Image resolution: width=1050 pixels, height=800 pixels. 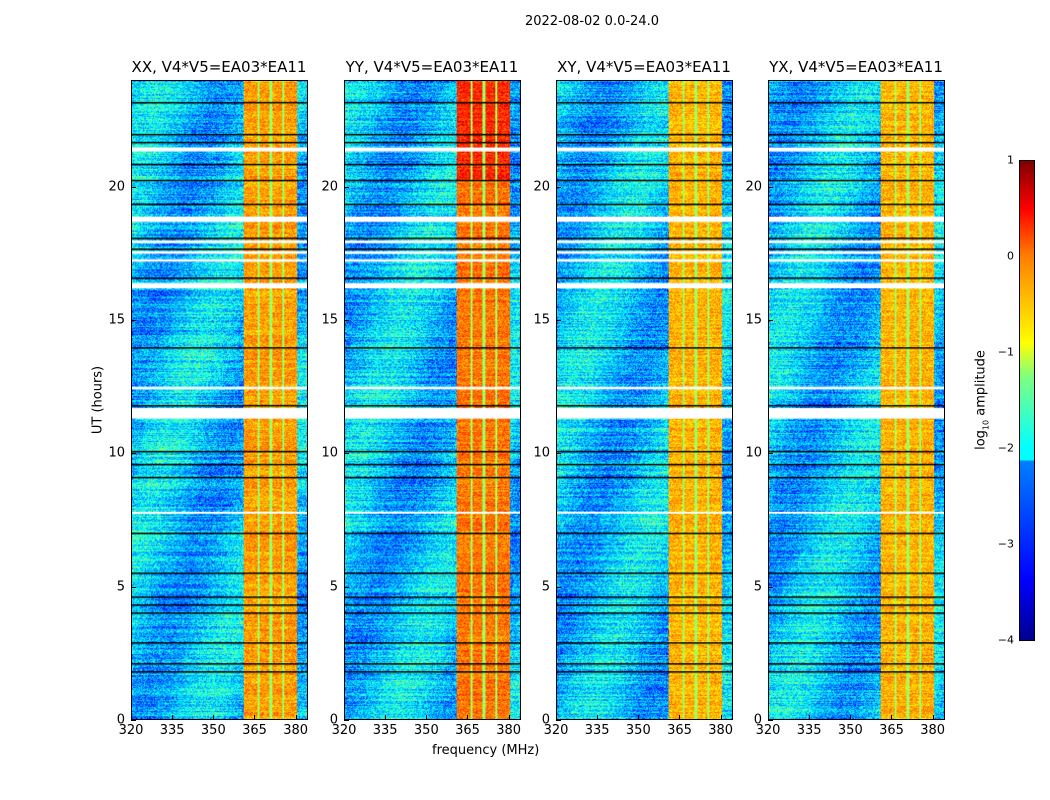 I want to click on colorbar-tick-label: 0, so click(x=1010, y=256).